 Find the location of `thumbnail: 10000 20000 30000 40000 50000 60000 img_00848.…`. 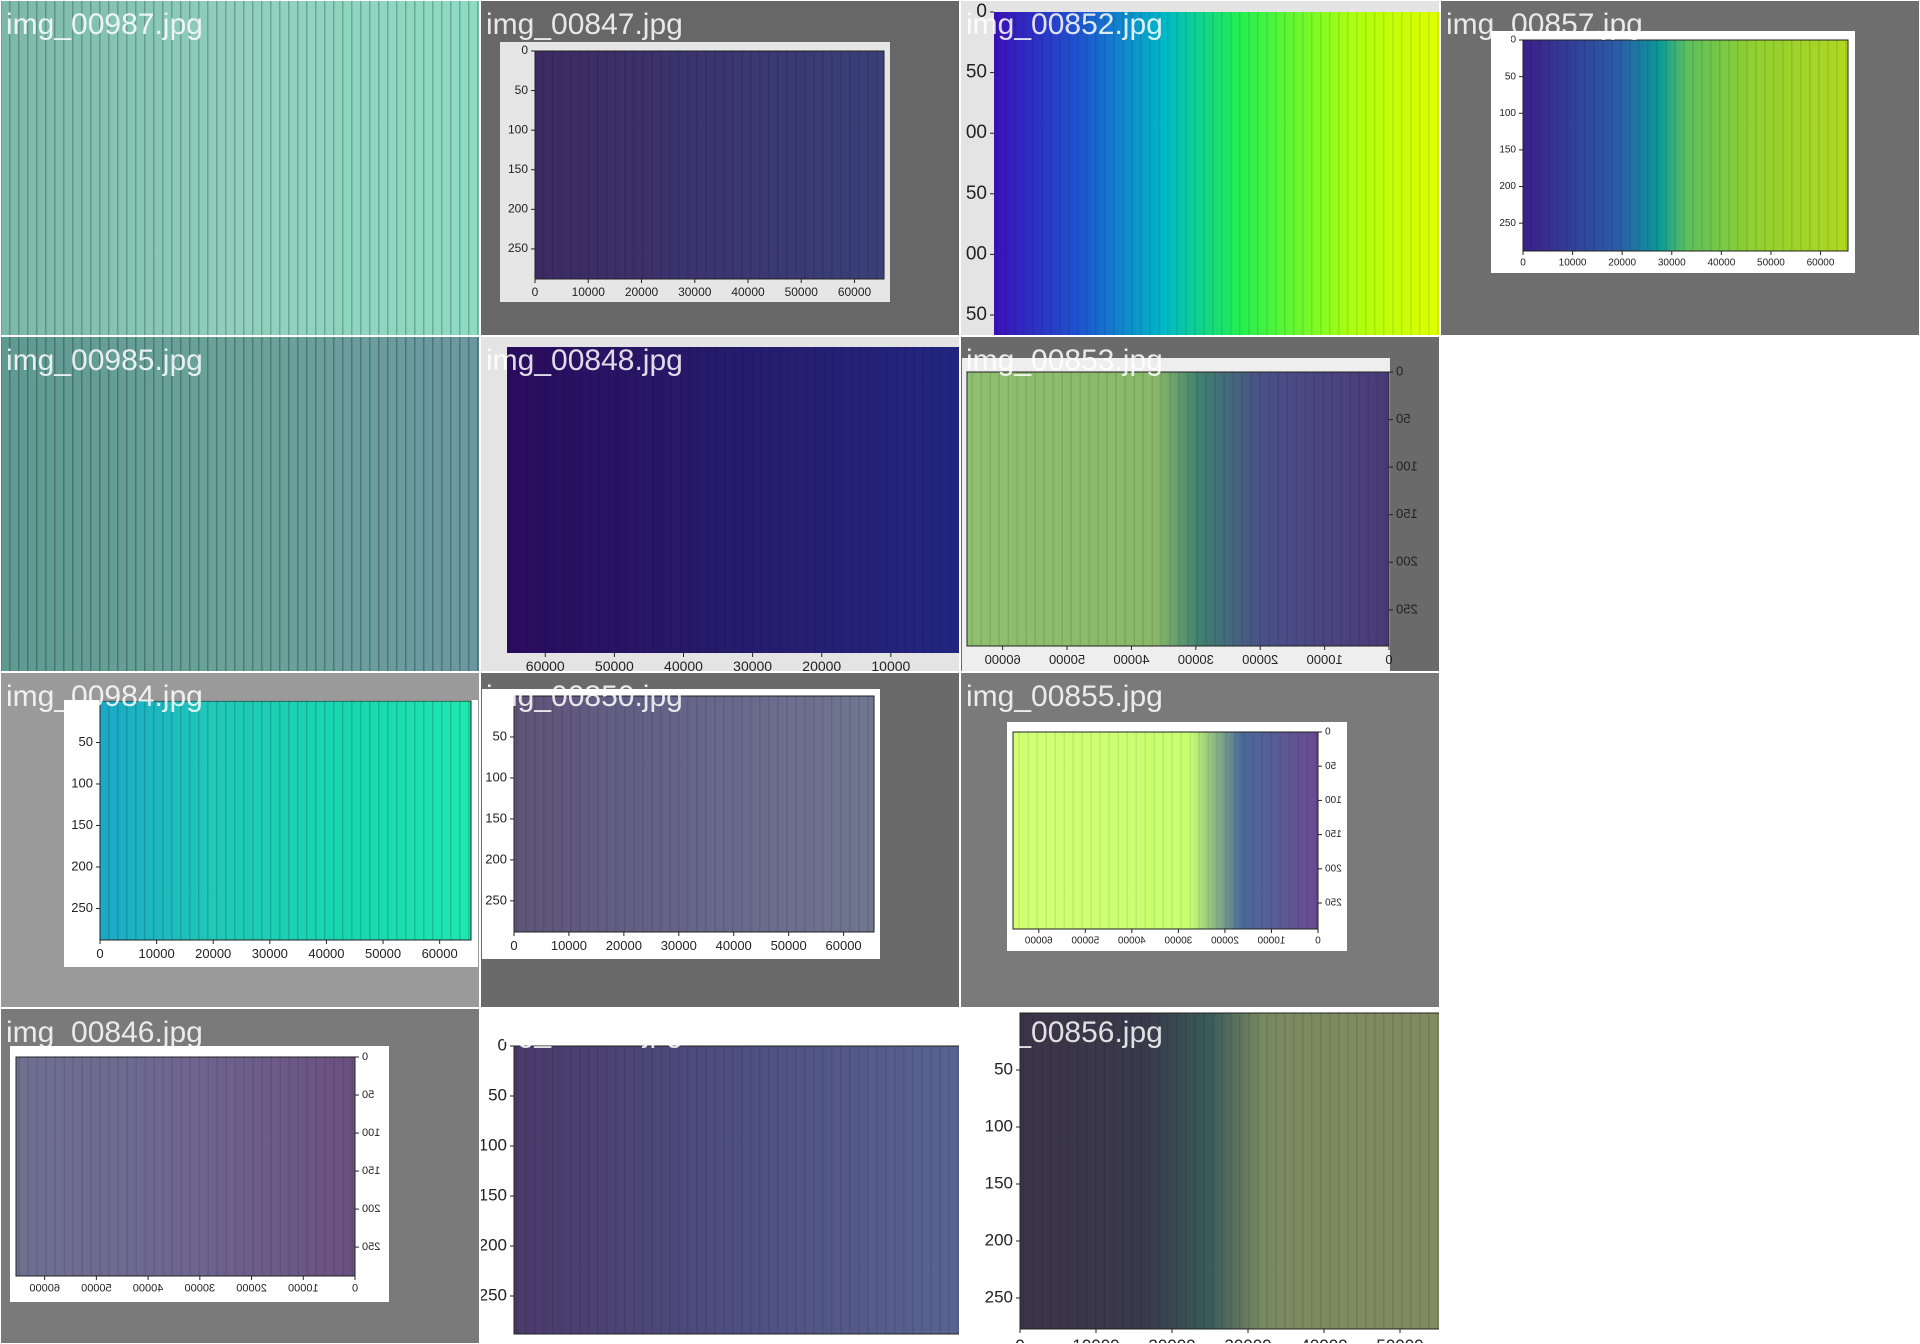

thumbnail: 10000 20000 30000 40000 50000 60000 img_00848.… is located at coordinates (720, 505).